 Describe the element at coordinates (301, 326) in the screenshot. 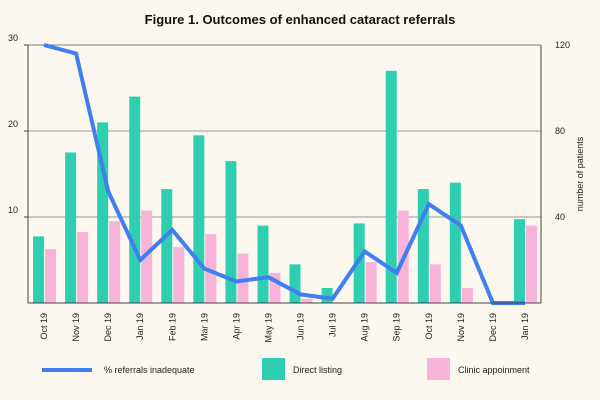

I see `x-tick-label: Jun 19` at that location.